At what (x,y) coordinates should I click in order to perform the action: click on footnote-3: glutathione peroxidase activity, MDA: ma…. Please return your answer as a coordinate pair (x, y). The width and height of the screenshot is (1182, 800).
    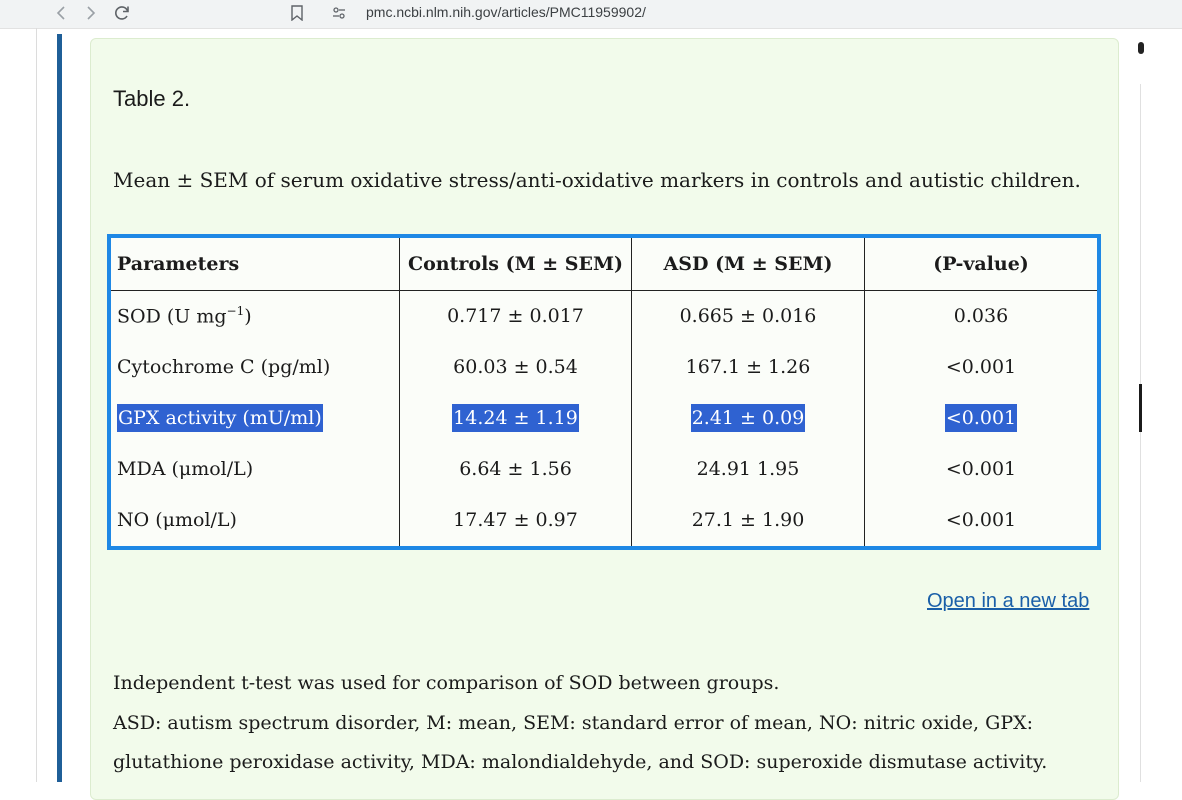
    Looking at the image, I should click on (580, 762).